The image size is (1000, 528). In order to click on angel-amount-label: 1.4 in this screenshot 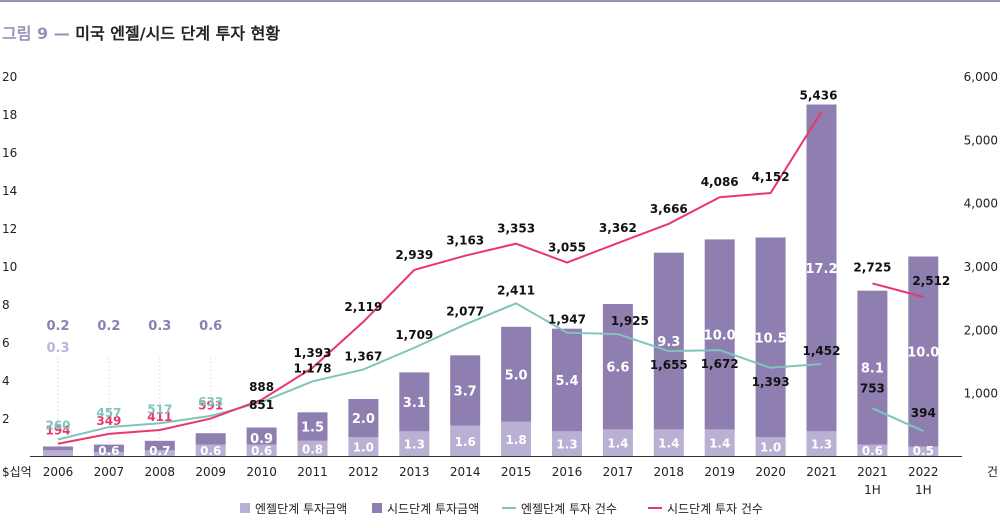, I will do `click(719, 444)`.